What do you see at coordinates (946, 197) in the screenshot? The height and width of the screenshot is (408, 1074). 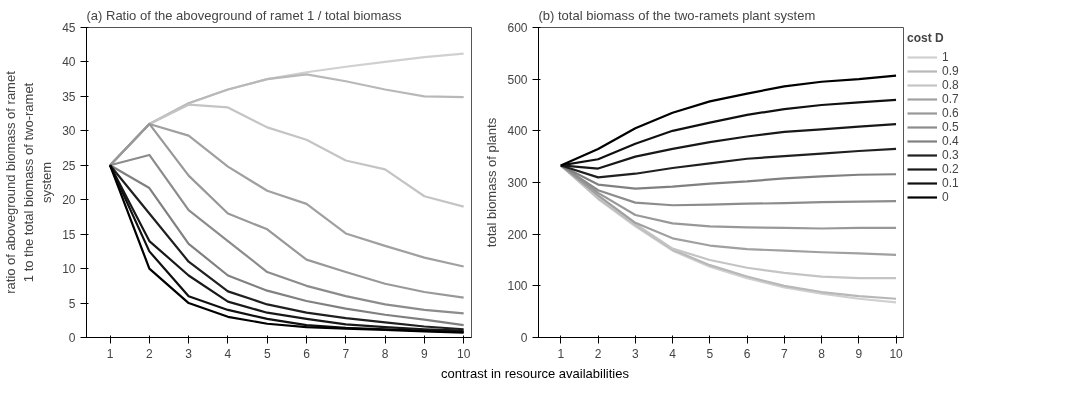 I see `legend-label: 0` at bounding box center [946, 197].